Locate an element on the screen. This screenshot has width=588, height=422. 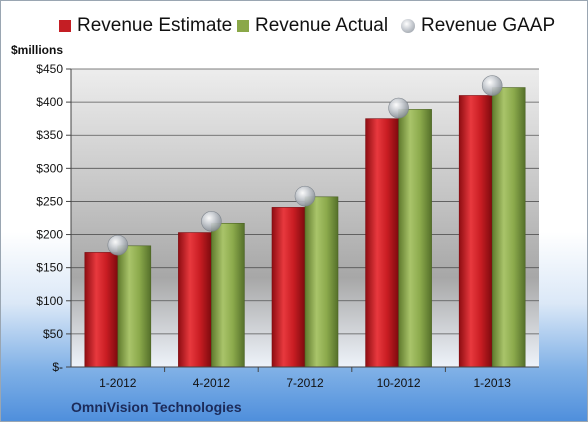
x-tick-label: 7-2012 is located at coordinates (305, 383).